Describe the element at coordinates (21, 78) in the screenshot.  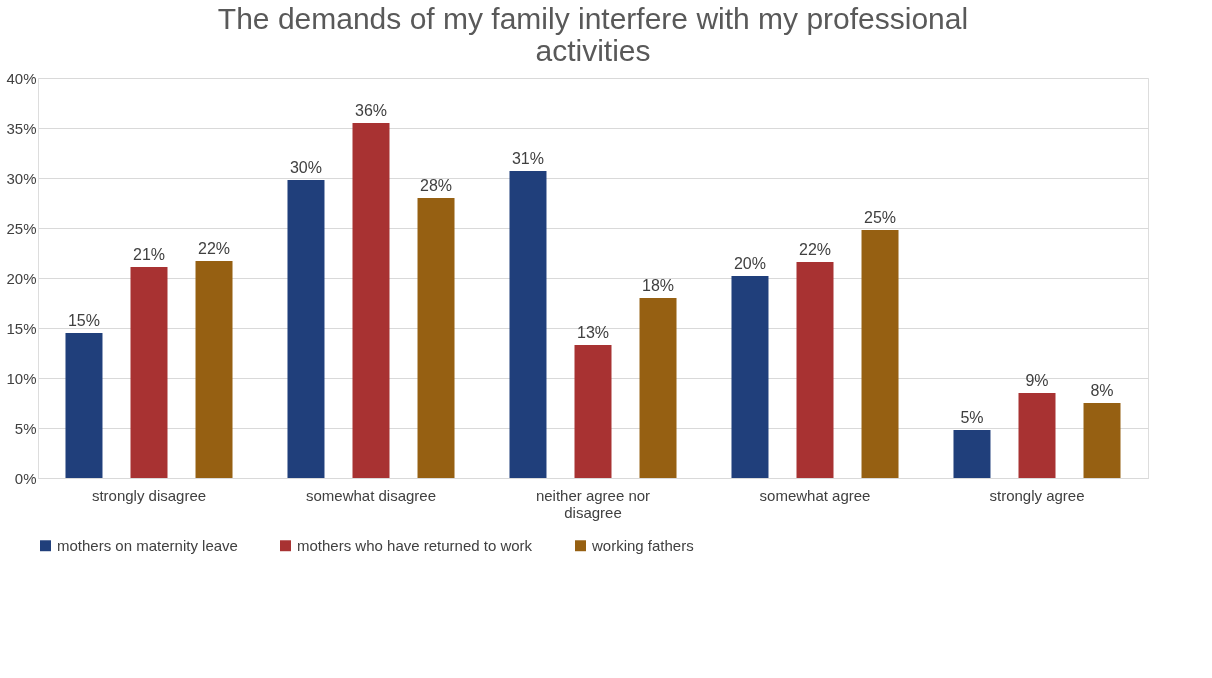
I see `y-tick-label: 40%` at that location.